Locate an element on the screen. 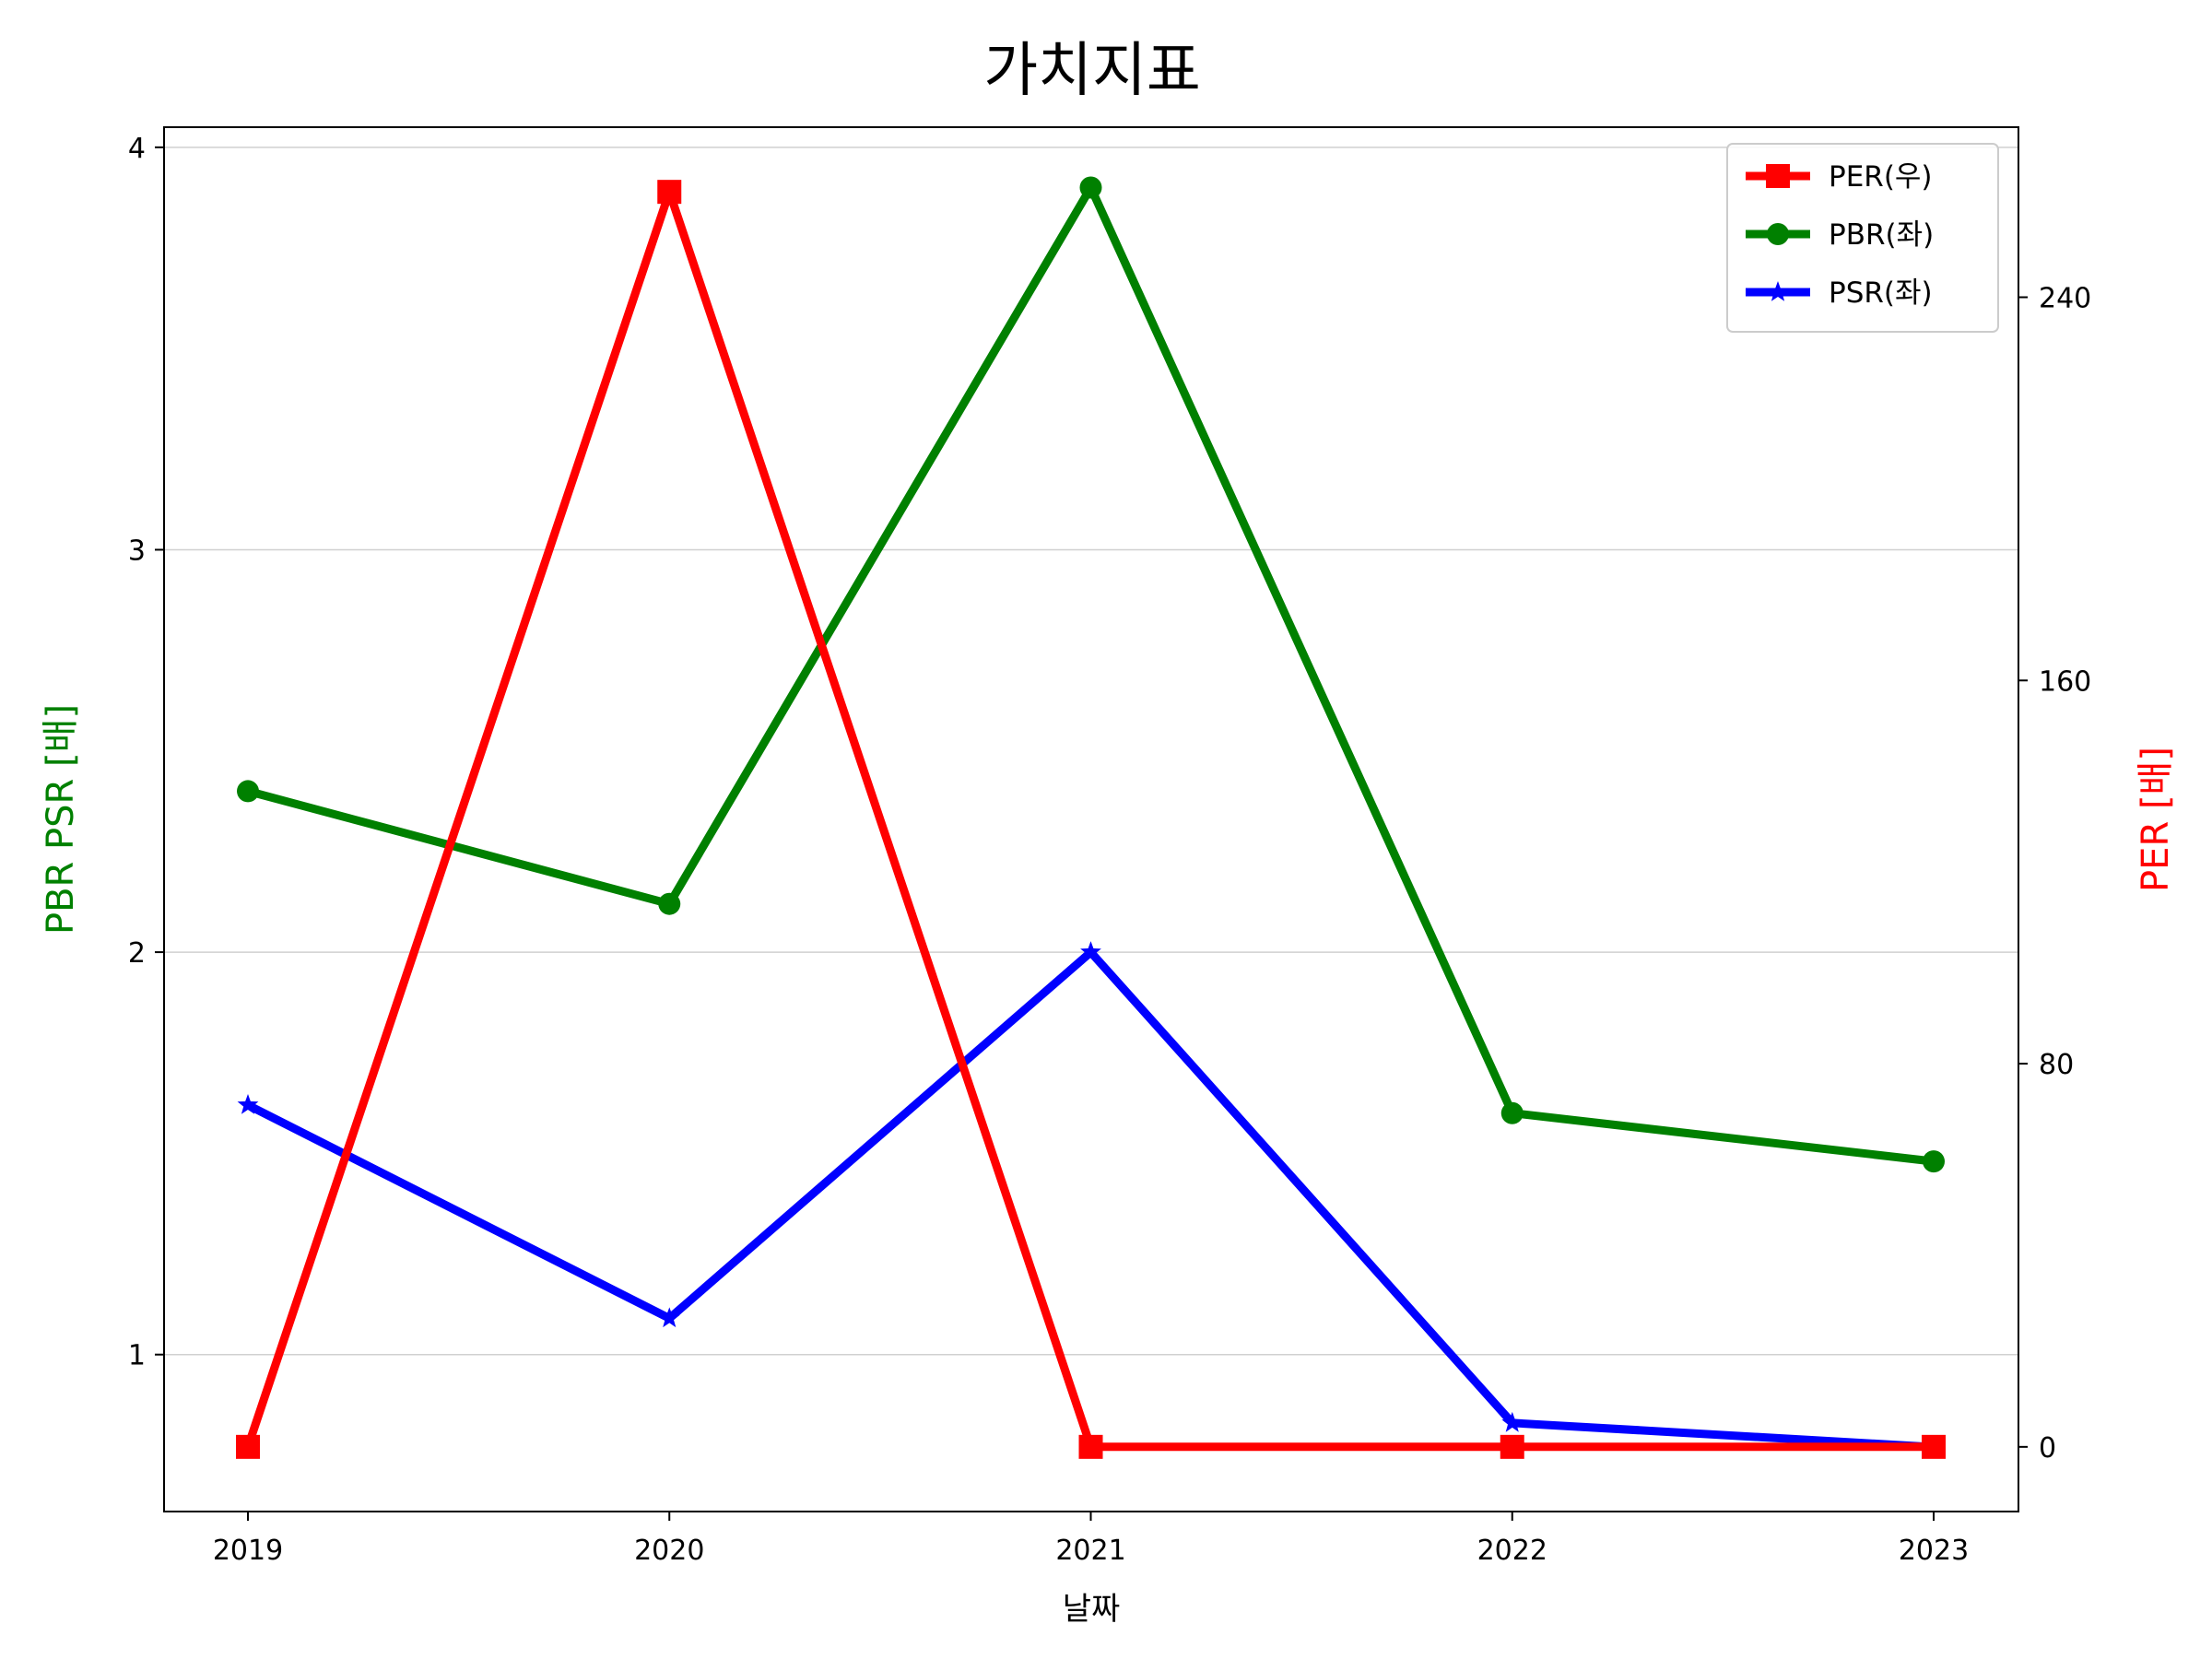 Image resolution: width=2212 pixels, height=1659 pixels. x-axis-label: 날짜 is located at coordinates (1092, 1609).